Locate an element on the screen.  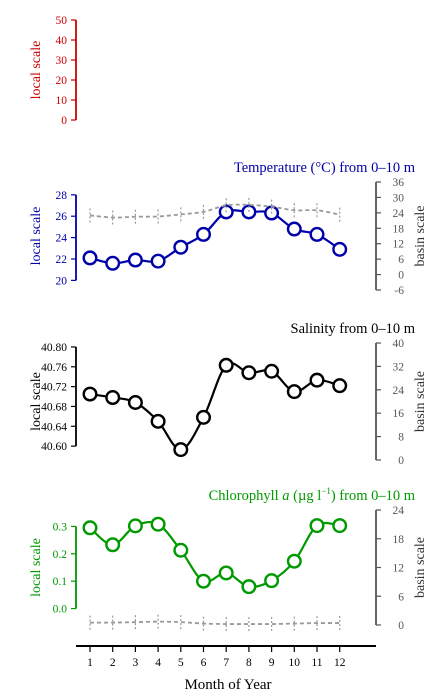
left-tick-label: 20 is located at coordinates (62, 81).